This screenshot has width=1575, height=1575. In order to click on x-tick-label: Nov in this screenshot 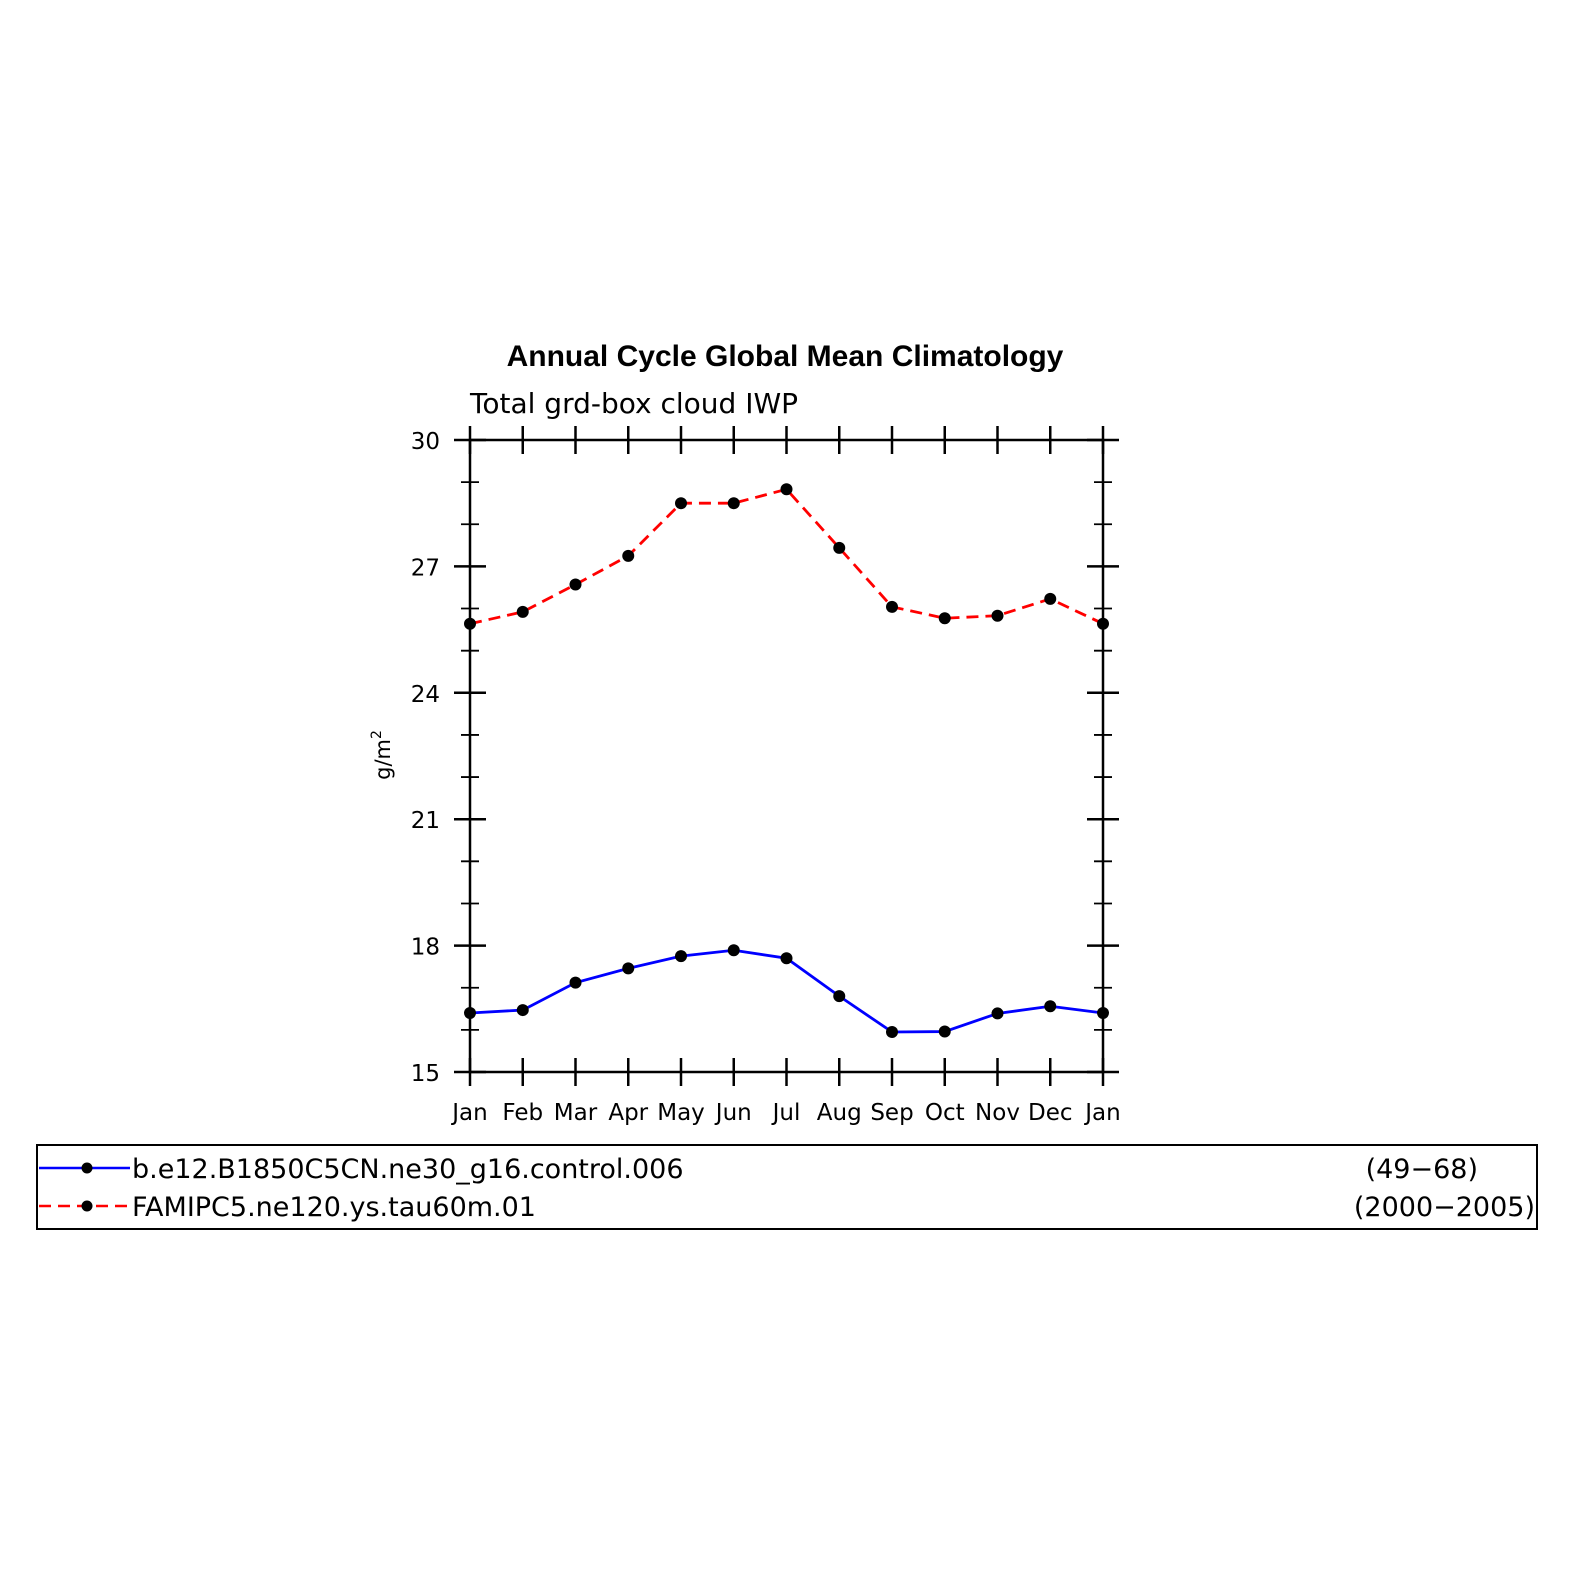, I will do `click(997, 1113)`.